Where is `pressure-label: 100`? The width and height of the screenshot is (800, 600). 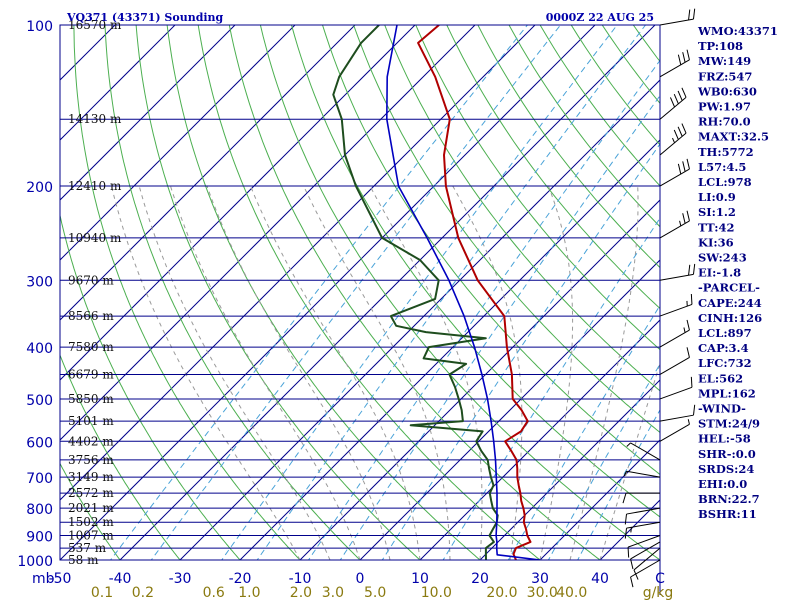 pressure-label: 100 is located at coordinates (39, 27).